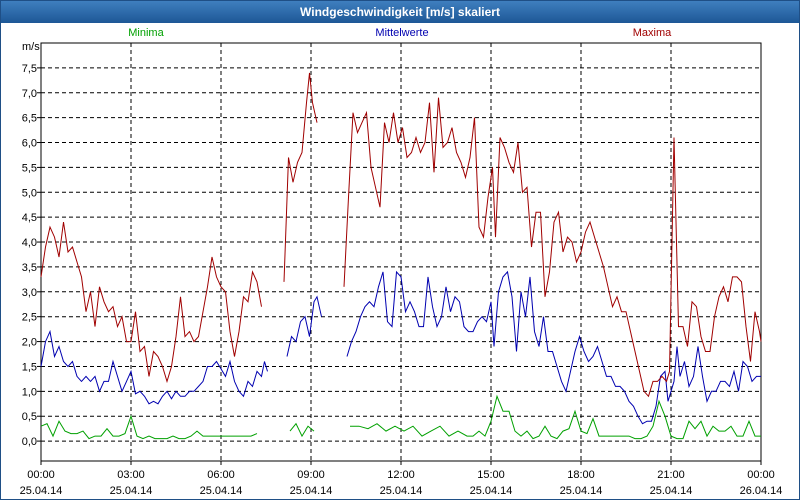 This screenshot has width=800, height=500. I want to click on y-tick-label: 6,5, so click(29, 119).